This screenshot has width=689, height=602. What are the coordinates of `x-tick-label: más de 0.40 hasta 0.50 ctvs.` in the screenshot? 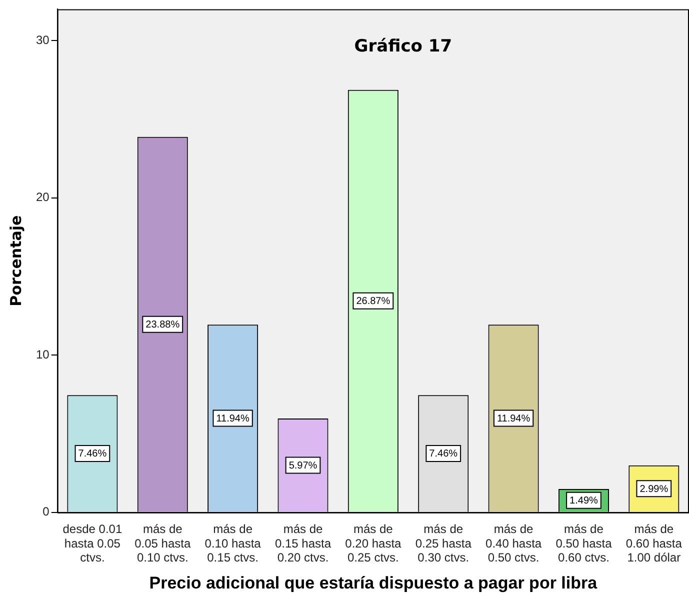 It's located at (514, 543).